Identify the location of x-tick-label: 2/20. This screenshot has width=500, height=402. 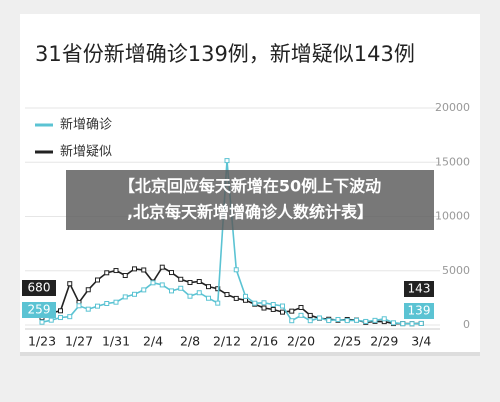
(301, 341).